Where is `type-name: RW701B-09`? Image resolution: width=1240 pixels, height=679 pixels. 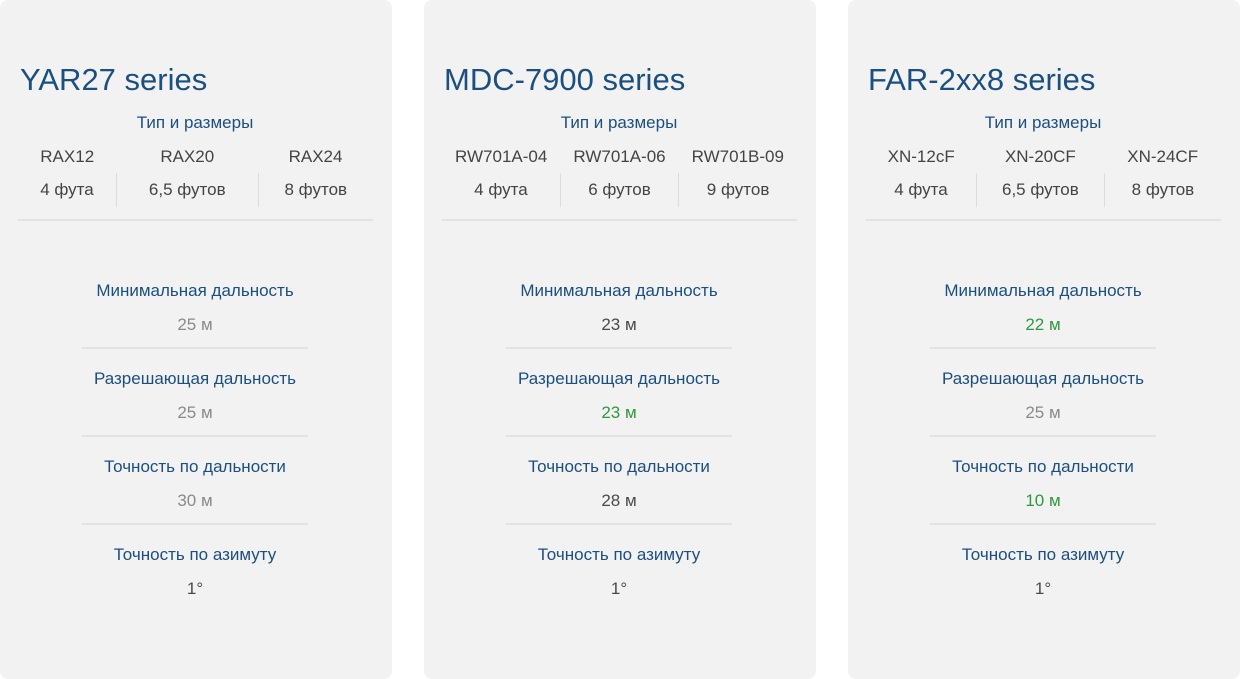 type-name: RW701B-09 is located at coordinates (737, 156).